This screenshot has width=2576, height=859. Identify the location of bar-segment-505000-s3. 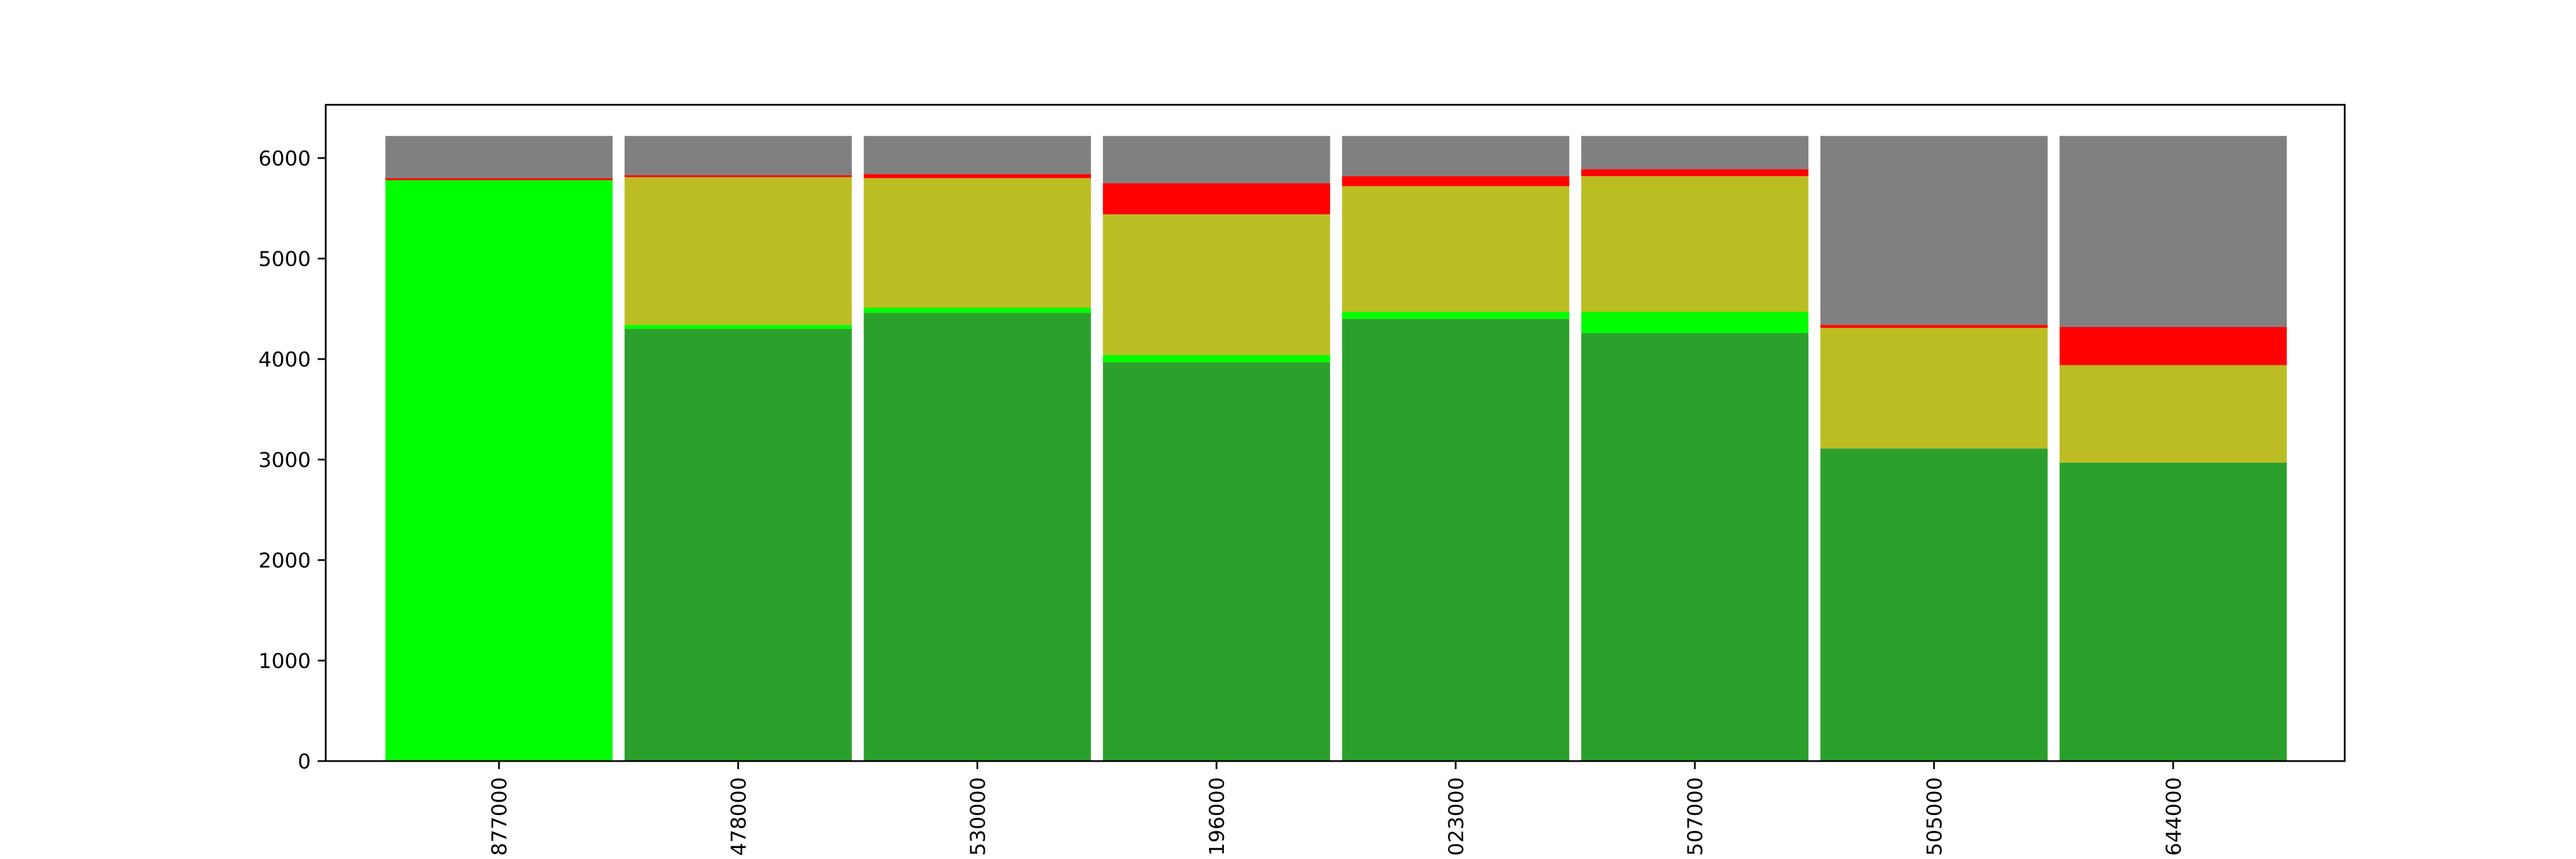
(1934, 326).